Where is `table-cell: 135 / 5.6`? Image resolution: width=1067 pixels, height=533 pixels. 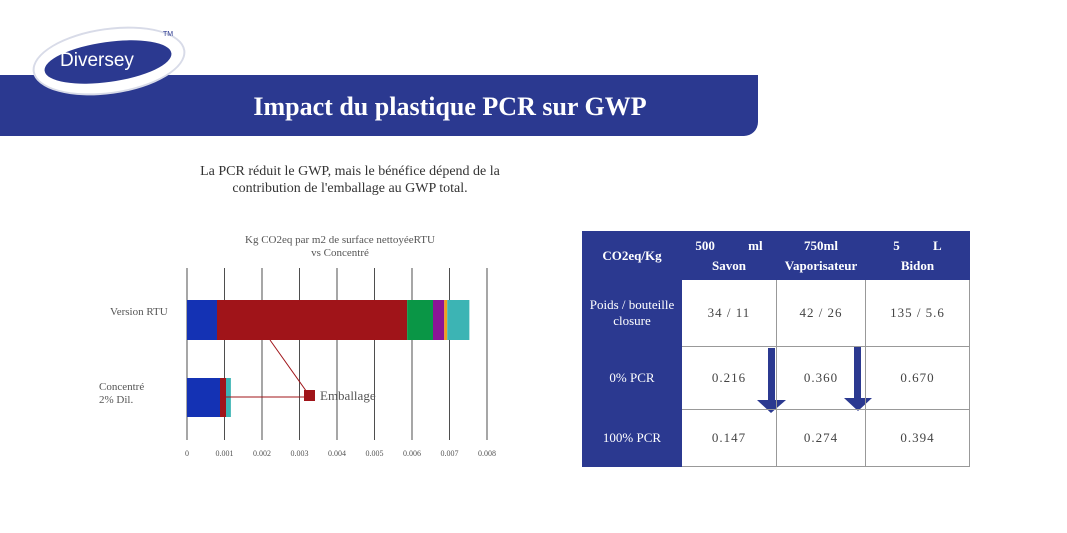
table-cell: 135 / 5.6 is located at coordinates (917, 313).